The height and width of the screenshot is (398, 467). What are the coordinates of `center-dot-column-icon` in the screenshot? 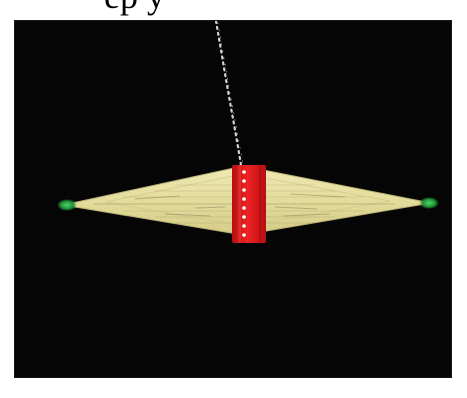 It's located at (244, 203).